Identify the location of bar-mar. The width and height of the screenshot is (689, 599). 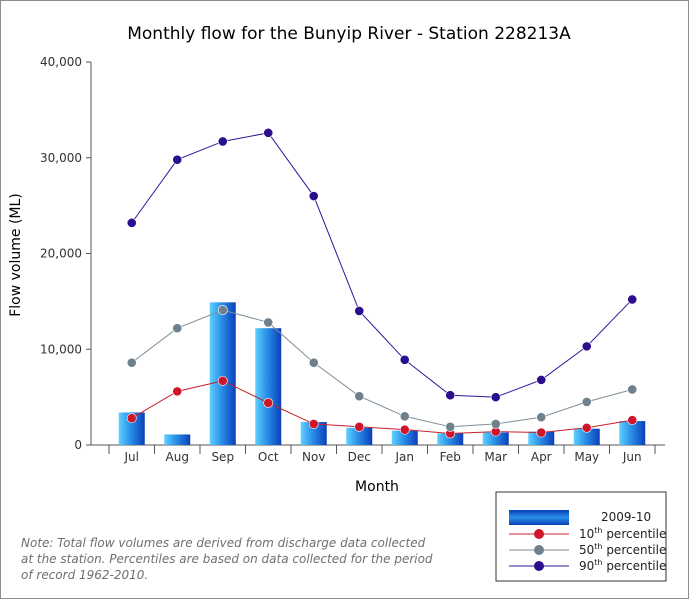
(495, 438).